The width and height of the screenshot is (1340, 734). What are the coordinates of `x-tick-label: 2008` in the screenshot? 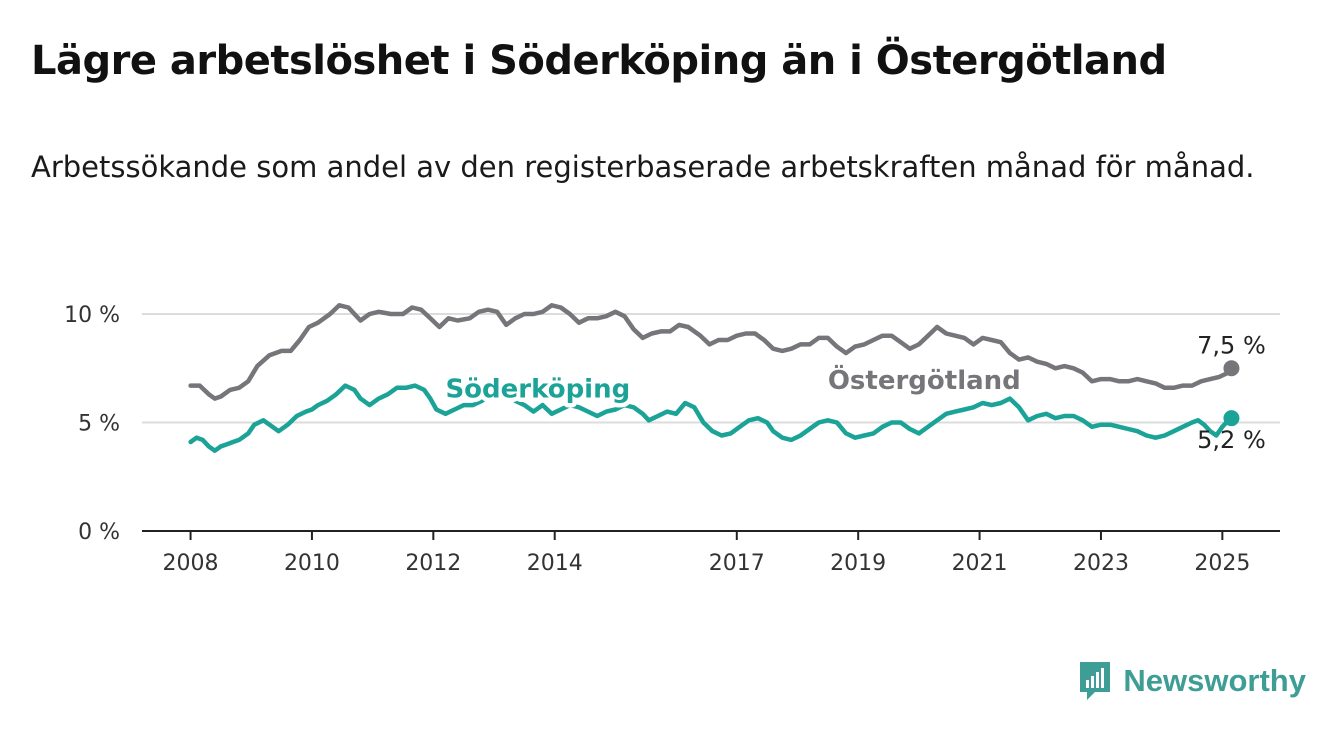 It's located at (191, 563).